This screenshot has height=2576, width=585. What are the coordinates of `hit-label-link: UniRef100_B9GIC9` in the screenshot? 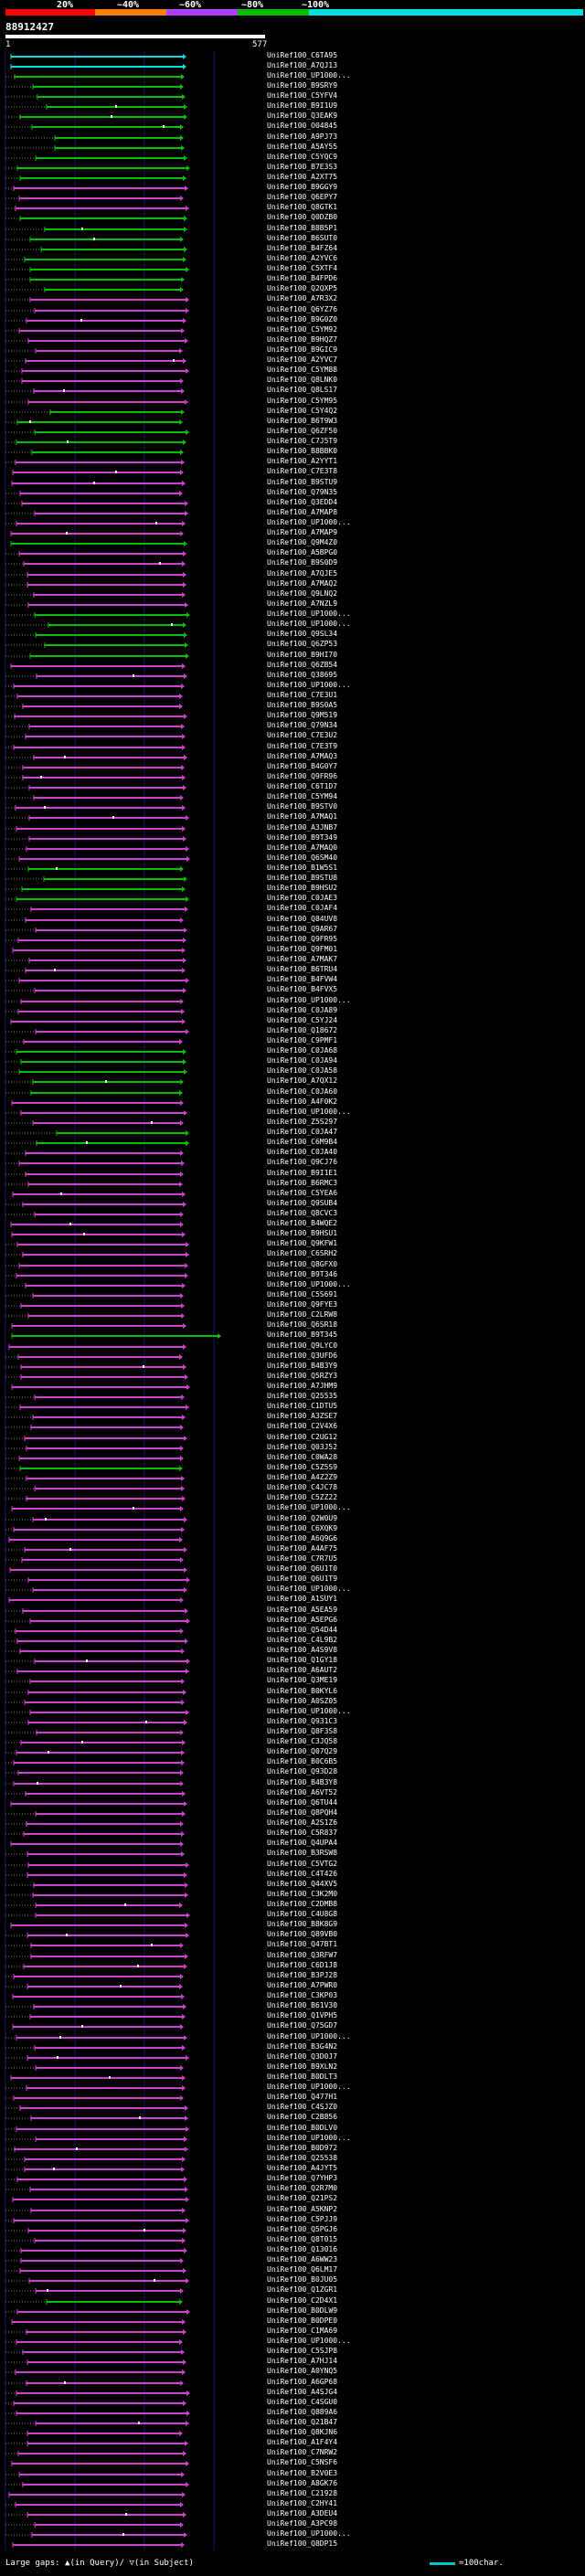 It's located at (302, 349).